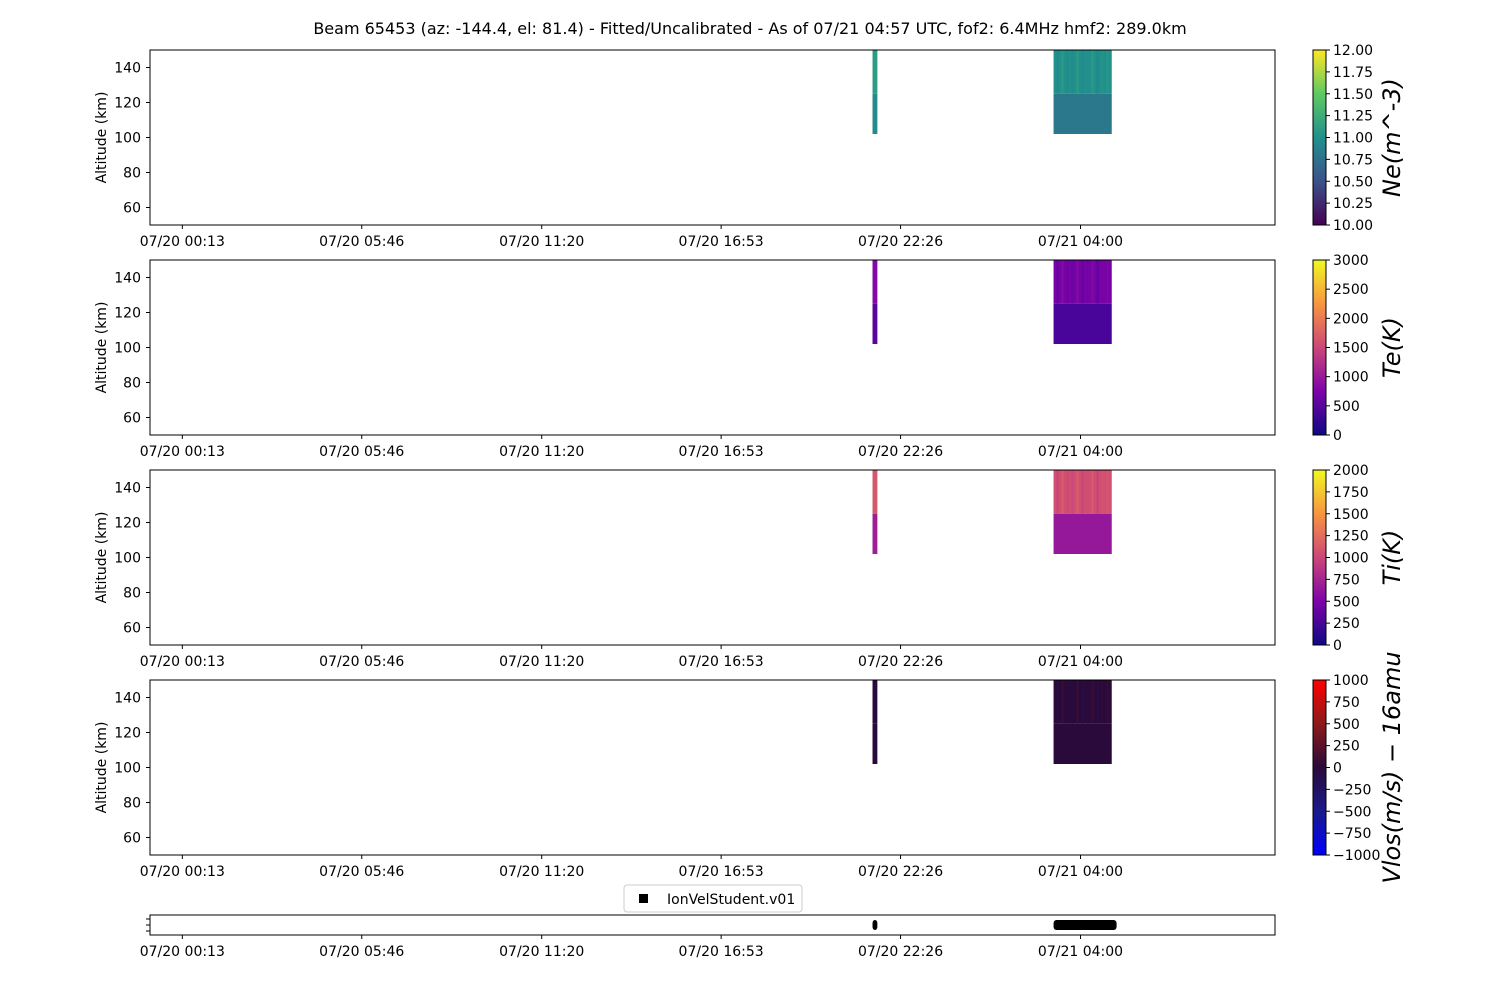 Image resolution: width=1500 pixels, height=1000 pixels. What do you see at coordinates (643, 898) in the screenshot?
I see `legend-marker` at bounding box center [643, 898].